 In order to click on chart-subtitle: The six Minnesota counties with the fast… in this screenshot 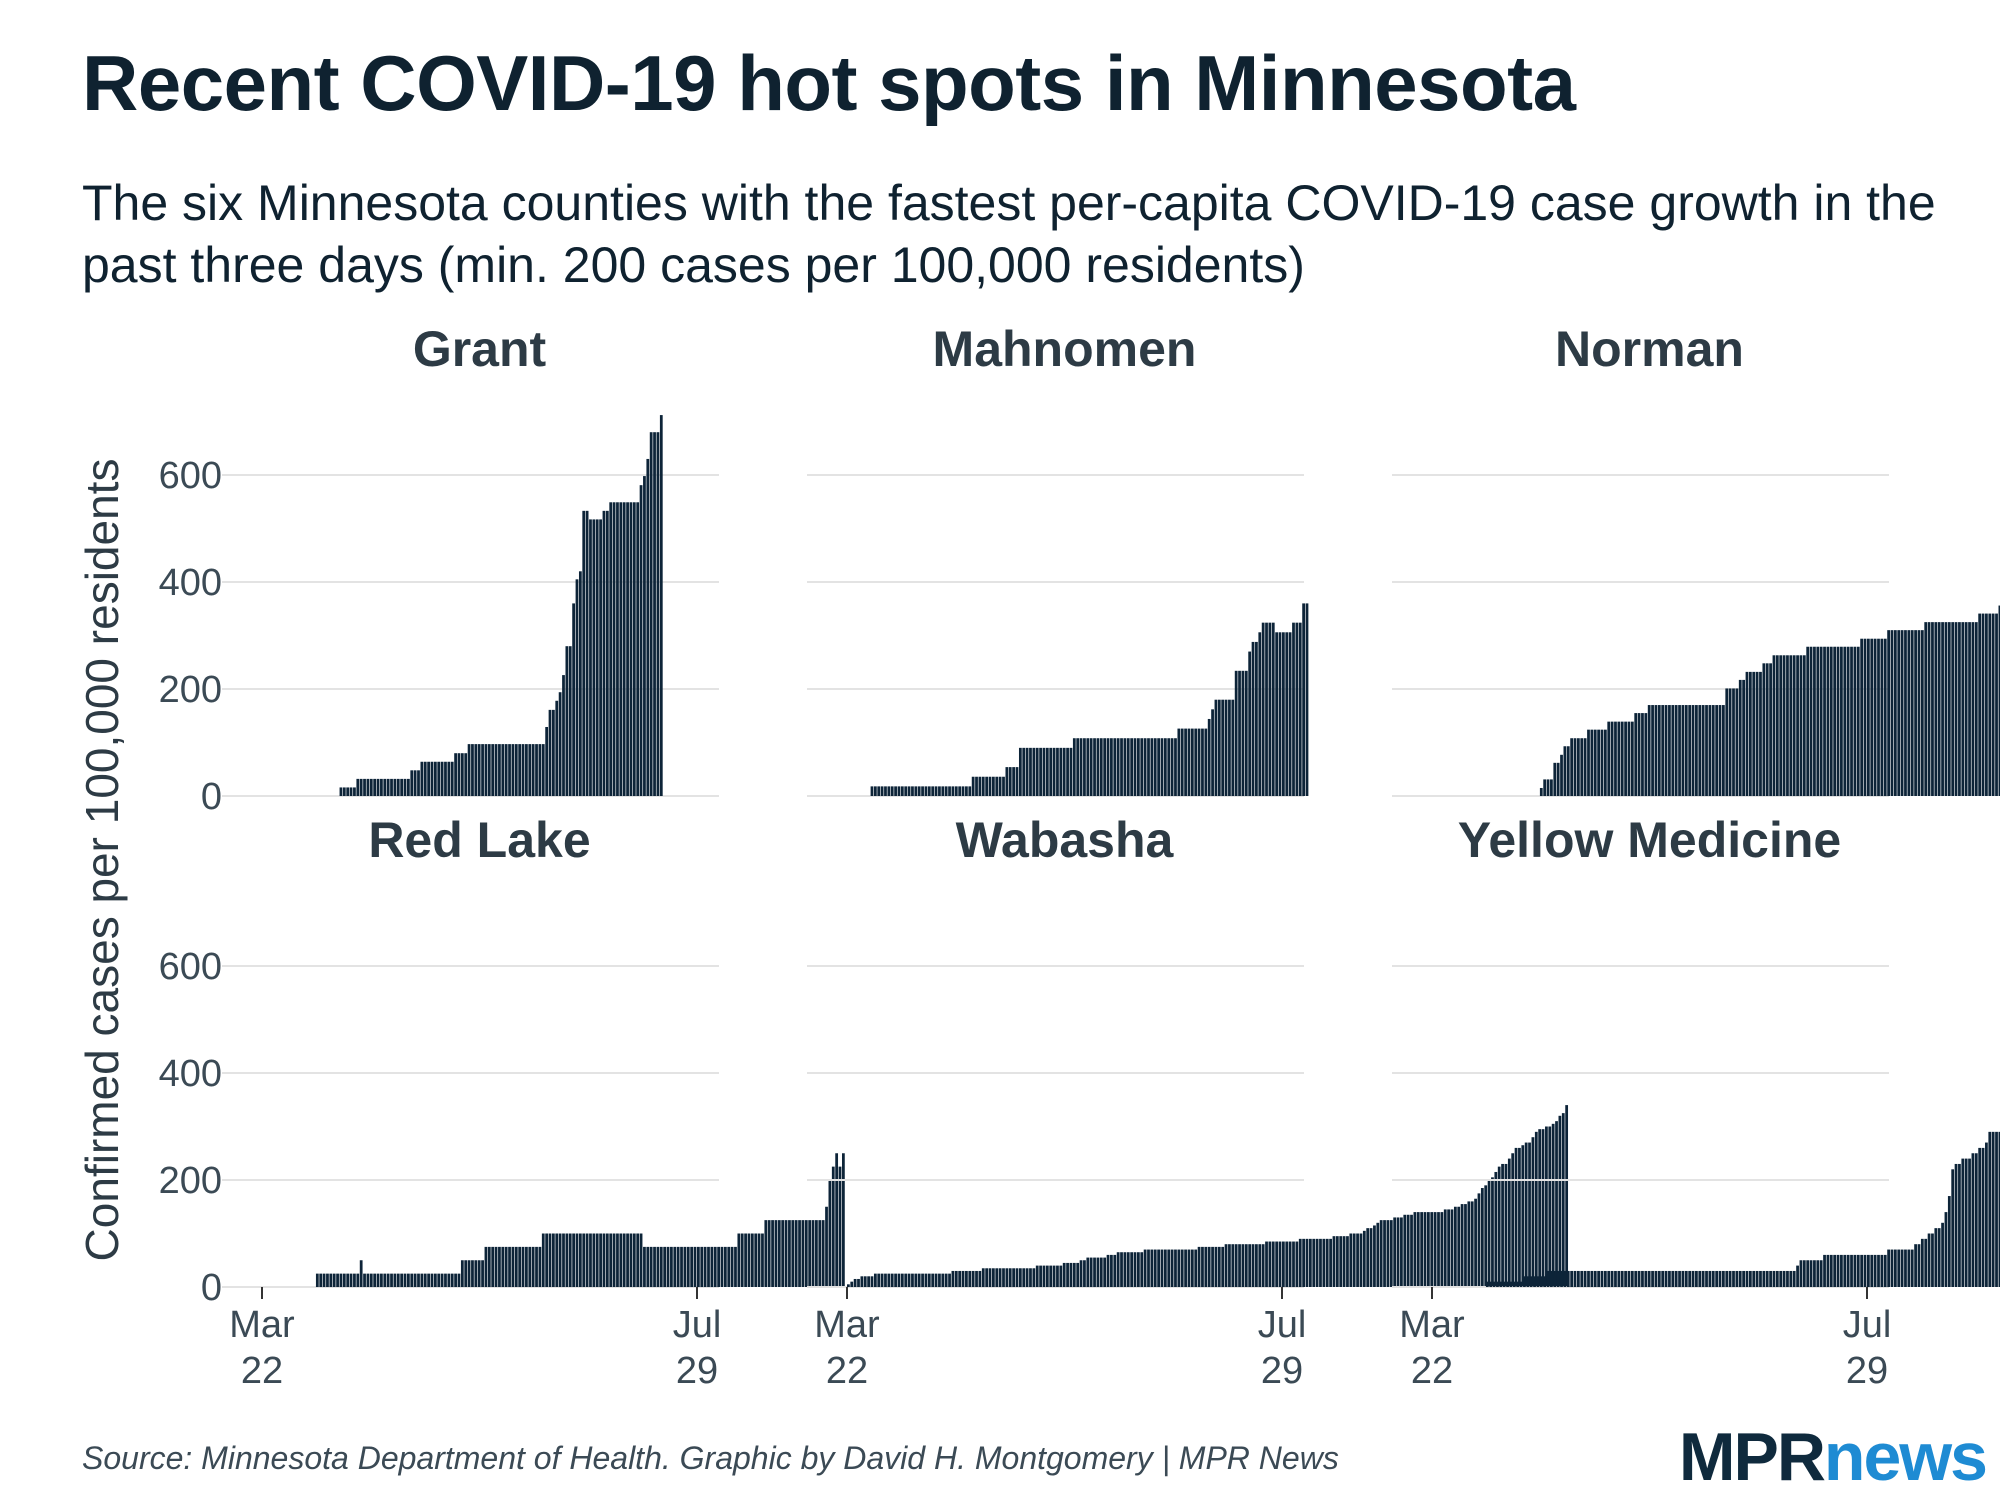, I will do `click(1009, 234)`.